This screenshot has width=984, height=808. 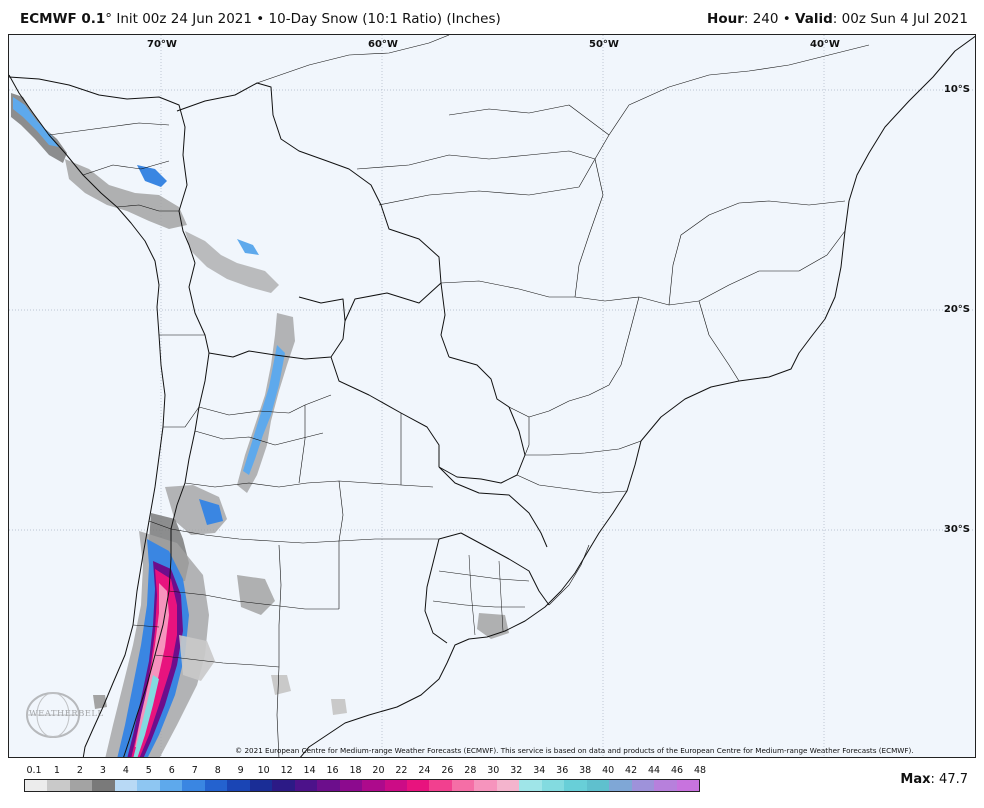 I want to click on model-name: ECMWF 0.1, so click(x=63, y=19).